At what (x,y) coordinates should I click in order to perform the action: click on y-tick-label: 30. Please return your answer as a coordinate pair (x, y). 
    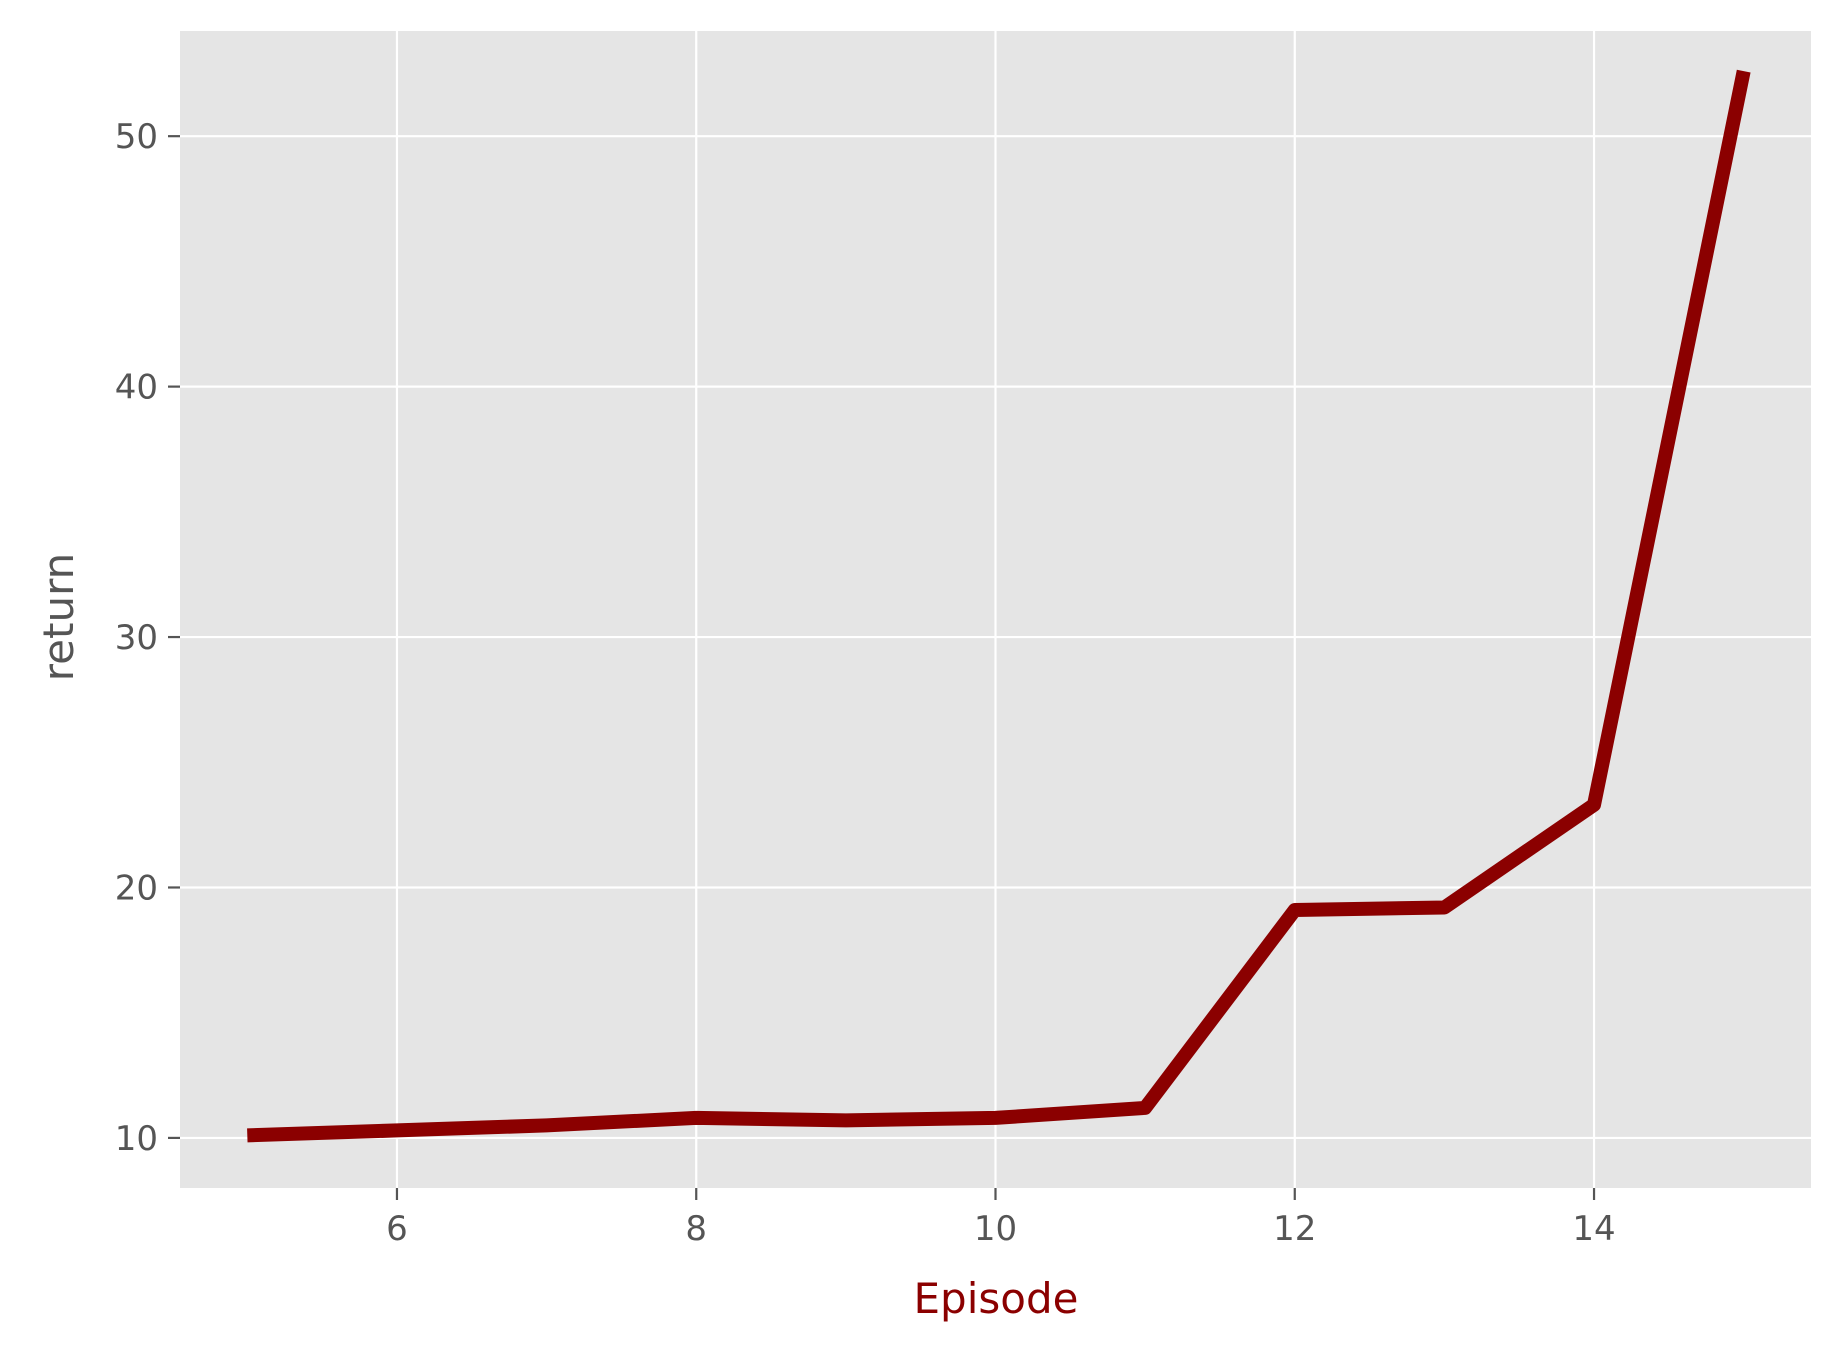
    Looking at the image, I should click on (136, 638).